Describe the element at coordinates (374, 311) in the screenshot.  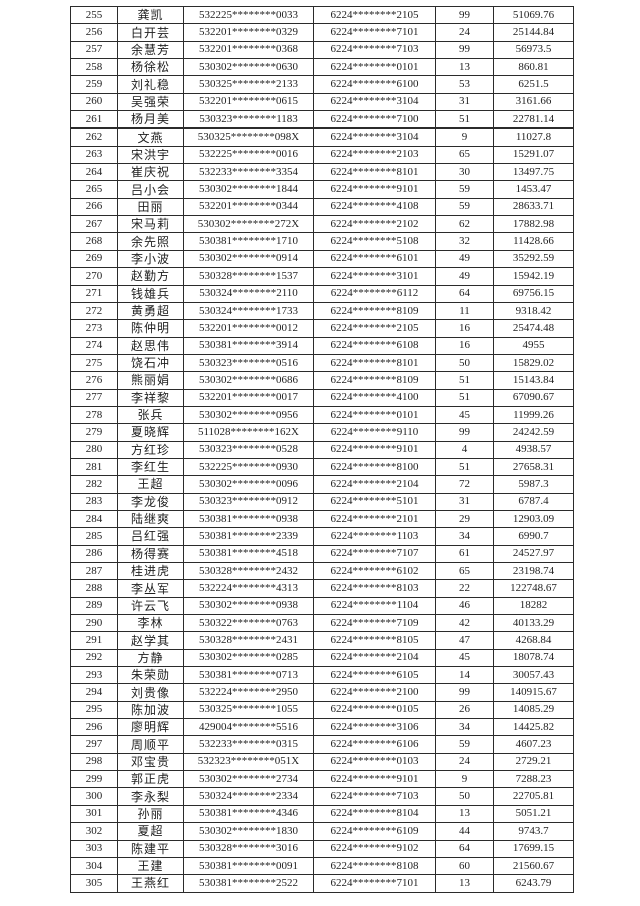
I see `cell-card-number: 6224********8109` at that location.